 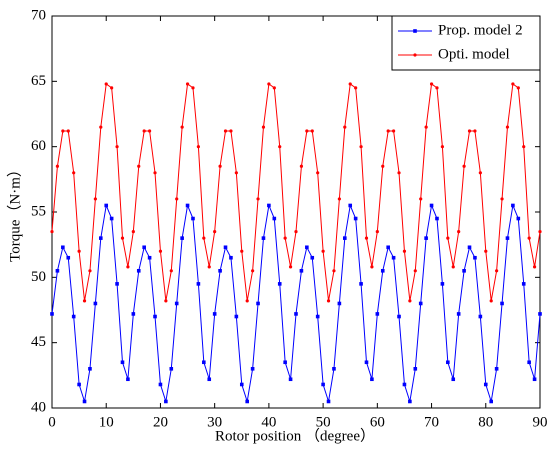 I want to click on legend-box, so click(x=466, y=43).